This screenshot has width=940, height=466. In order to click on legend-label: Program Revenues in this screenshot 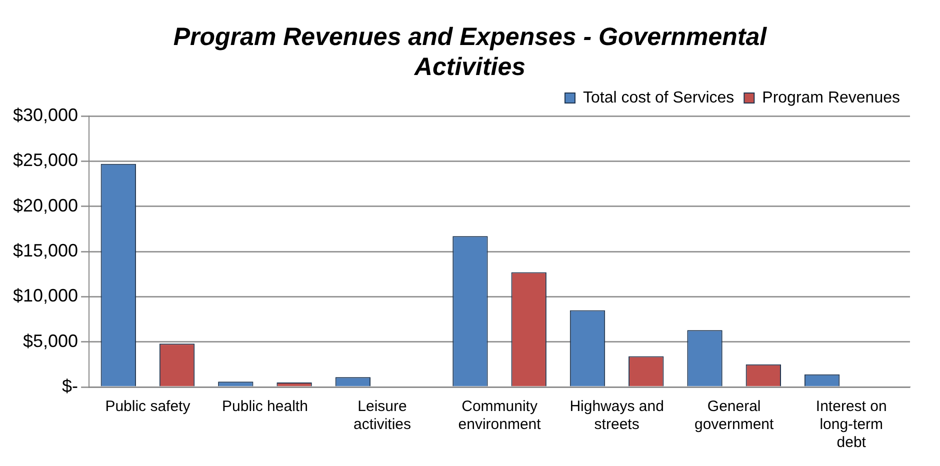, I will do `click(831, 97)`.